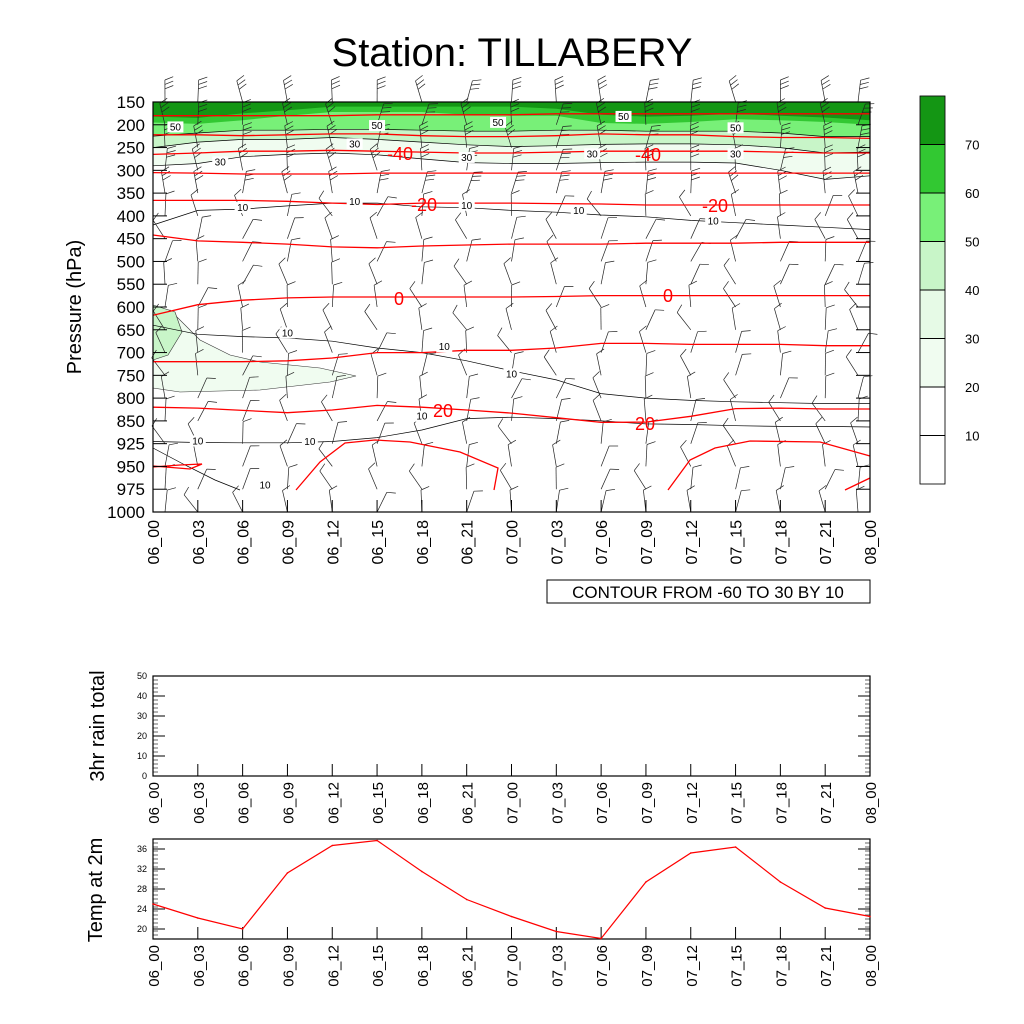  I want to click on time-tick-label: 06_18, so click(423, 542).